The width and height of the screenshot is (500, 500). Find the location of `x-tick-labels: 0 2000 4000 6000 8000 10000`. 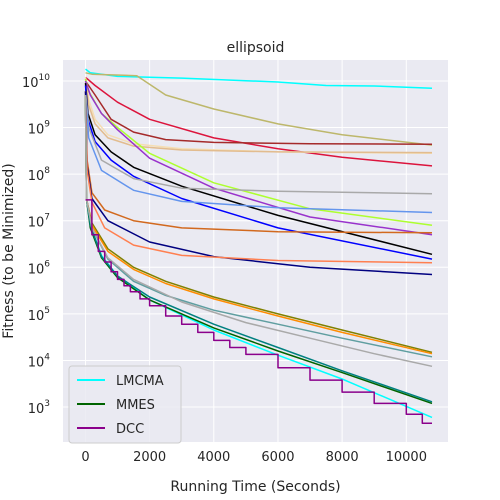

x-tick-labels: 0 2000 4000 6000 8000 10000 is located at coordinates (254, 457).